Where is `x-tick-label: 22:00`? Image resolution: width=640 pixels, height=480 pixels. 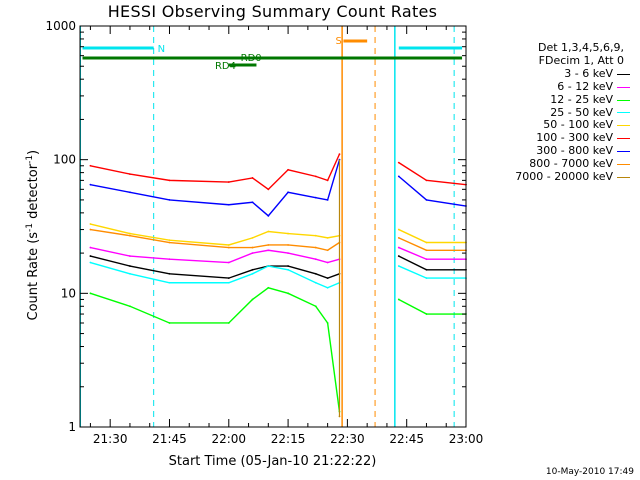
x-tick-label: 22:00 is located at coordinates (228, 439).